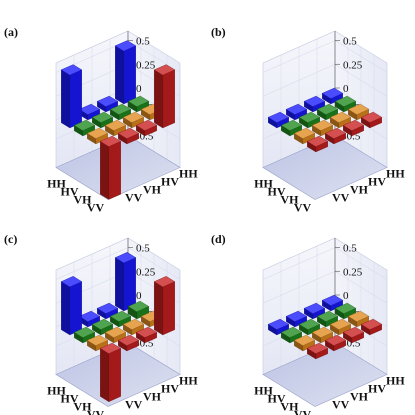  Describe the element at coordinates (133, 327) in the screenshot. I see `bar-vh-hv` at that location.